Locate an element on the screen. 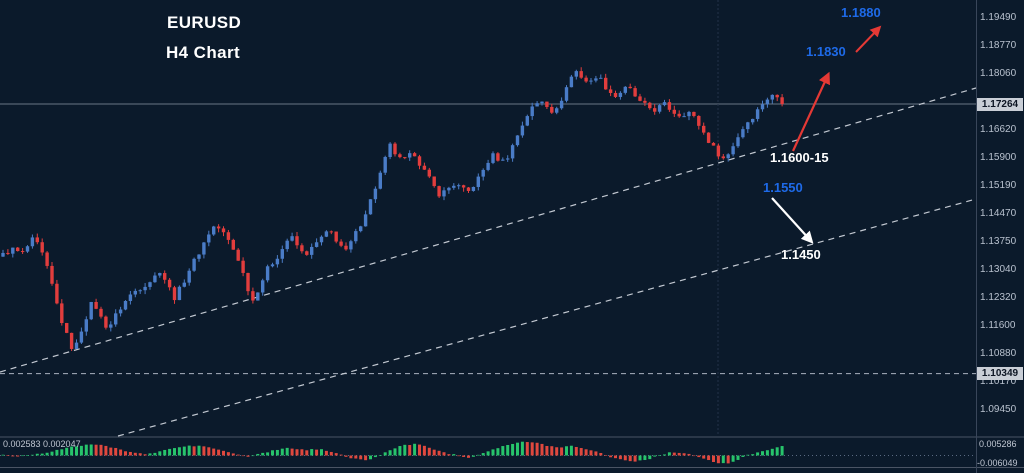 This screenshot has height=473, width=1024. annotation-lower-target: 1.1450 is located at coordinates (801, 254).